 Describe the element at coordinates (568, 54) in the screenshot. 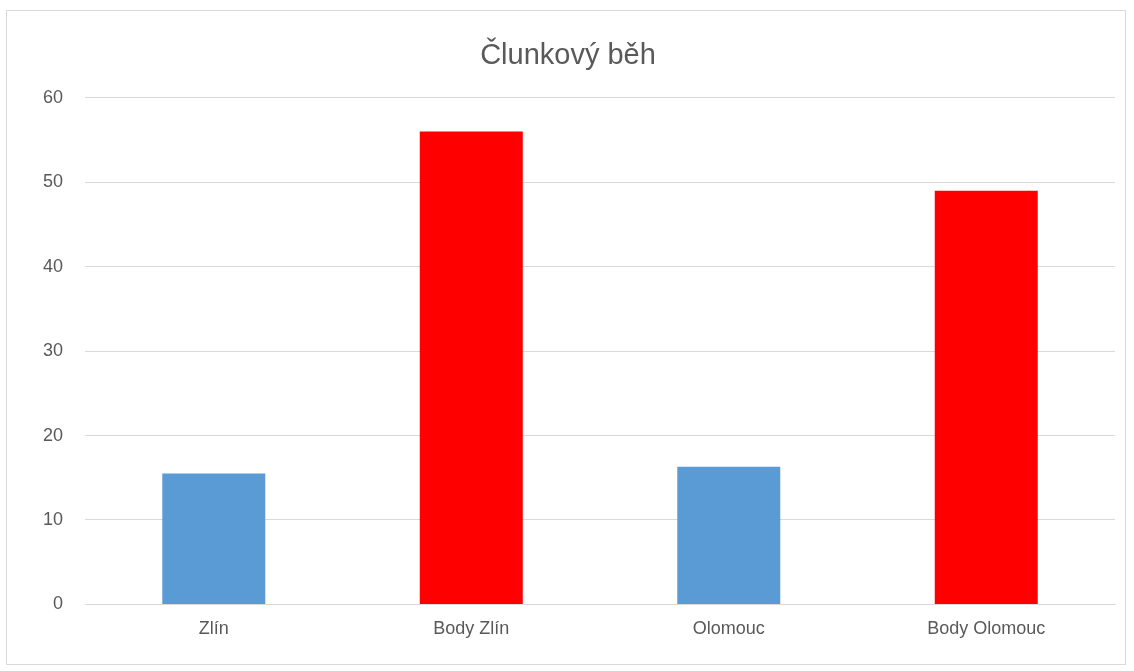

I see `chart-title: Člunkový běh` at that location.